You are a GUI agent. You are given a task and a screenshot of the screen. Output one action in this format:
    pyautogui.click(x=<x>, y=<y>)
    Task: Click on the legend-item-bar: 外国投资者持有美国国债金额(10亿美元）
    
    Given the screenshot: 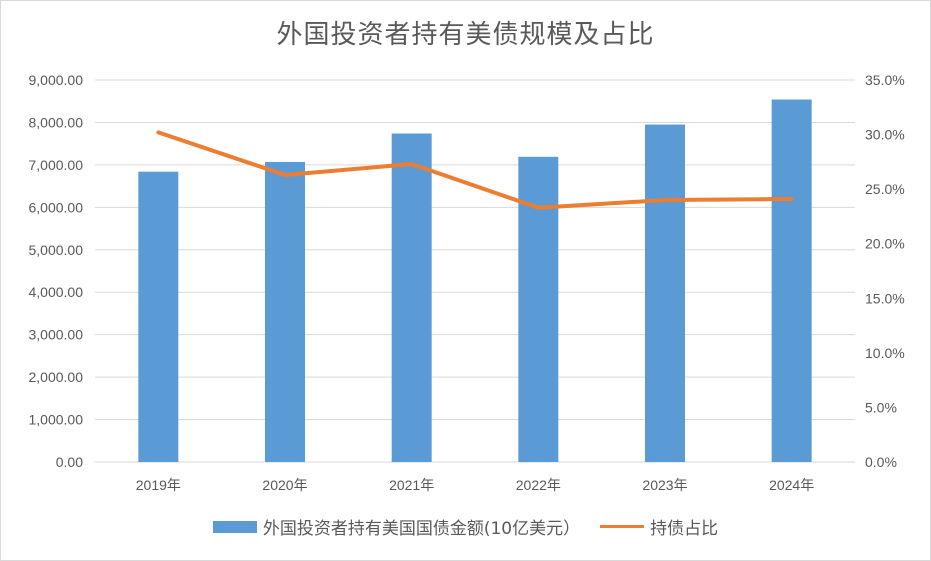 What is the action you would take?
    pyautogui.click(x=396, y=526)
    